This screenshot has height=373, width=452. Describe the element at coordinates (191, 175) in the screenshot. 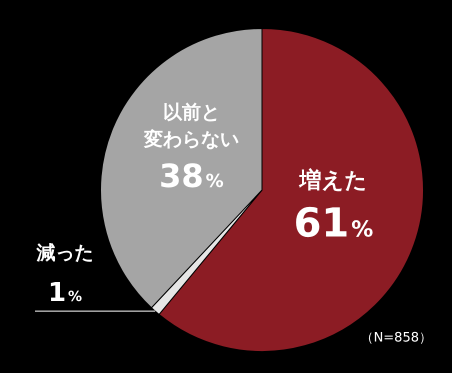

I see `data-label: 38%` at that location.